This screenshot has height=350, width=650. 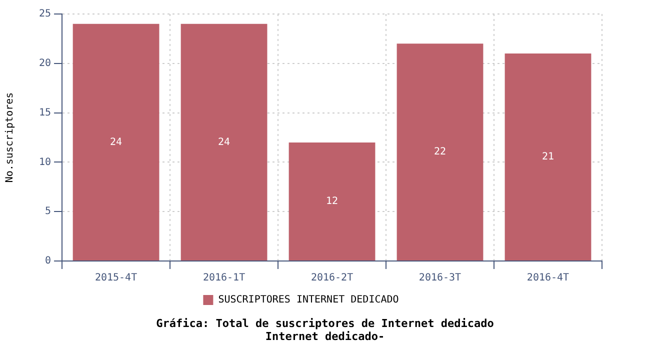 What do you see at coordinates (48, 212) in the screenshot?
I see `y-tick-label: 5` at bounding box center [48, 212].